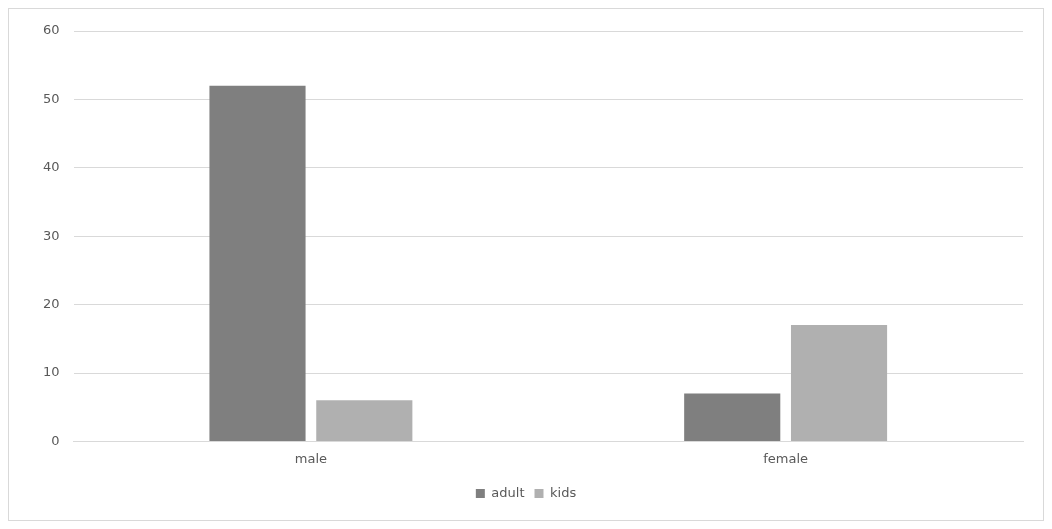 Image resolution: width=1052 pixels, height=529 pixels. Describe the element at coordinates (51, 30) in the screenshot. I see `y-tick-label: 60` at that location.